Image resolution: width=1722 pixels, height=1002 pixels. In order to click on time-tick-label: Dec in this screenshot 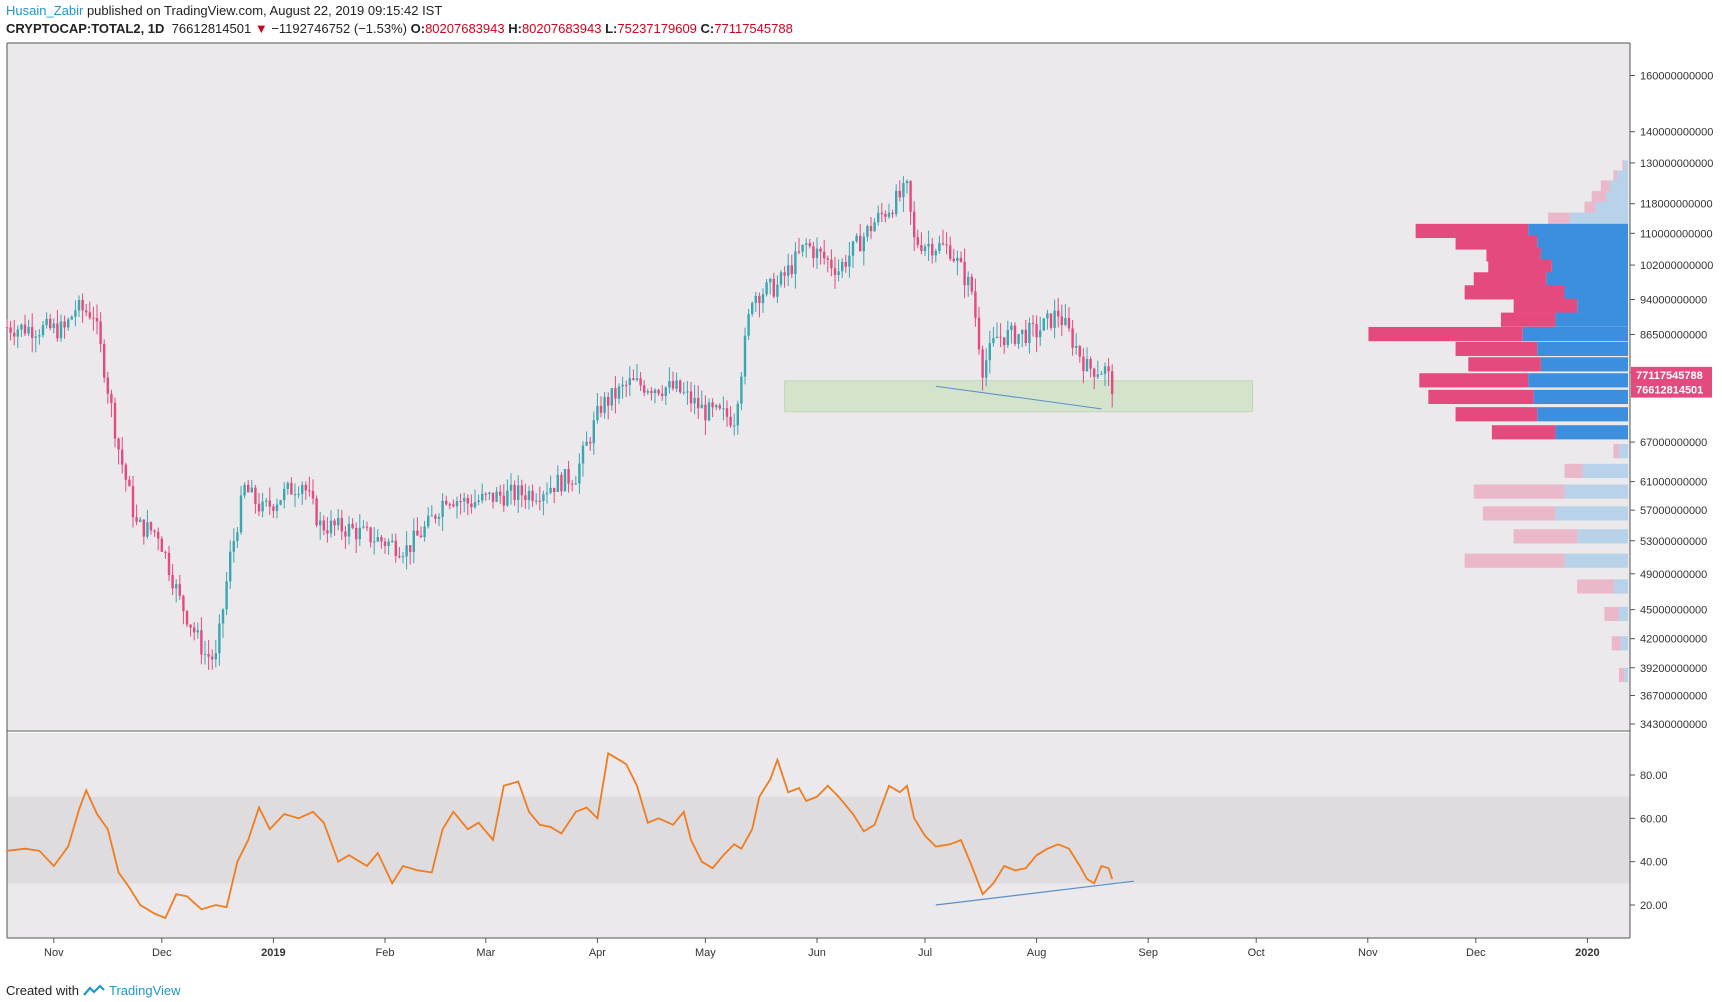, I will do `click(162, 953)`.